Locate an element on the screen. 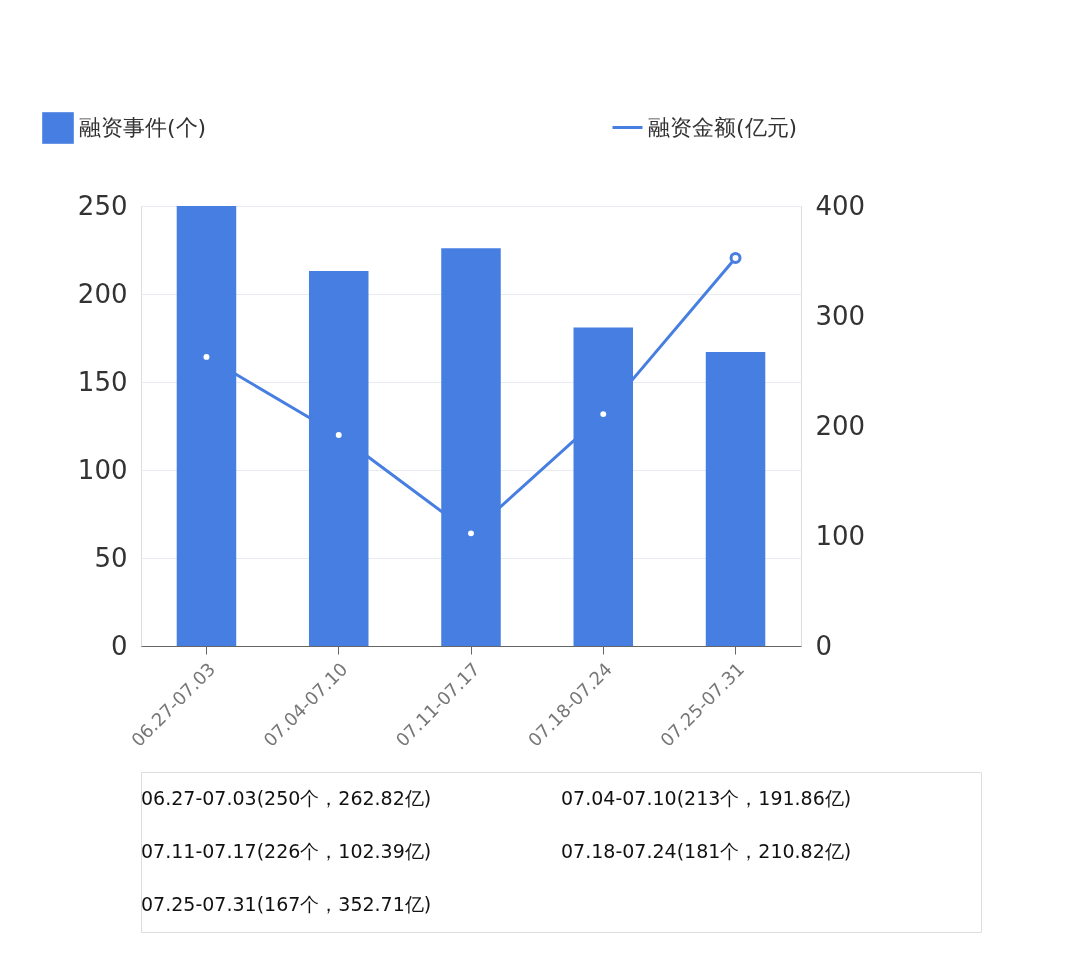 The height and width of the screenshot is (976, 1080). y-tick-label: 100 is located at coordinates (102, 469).